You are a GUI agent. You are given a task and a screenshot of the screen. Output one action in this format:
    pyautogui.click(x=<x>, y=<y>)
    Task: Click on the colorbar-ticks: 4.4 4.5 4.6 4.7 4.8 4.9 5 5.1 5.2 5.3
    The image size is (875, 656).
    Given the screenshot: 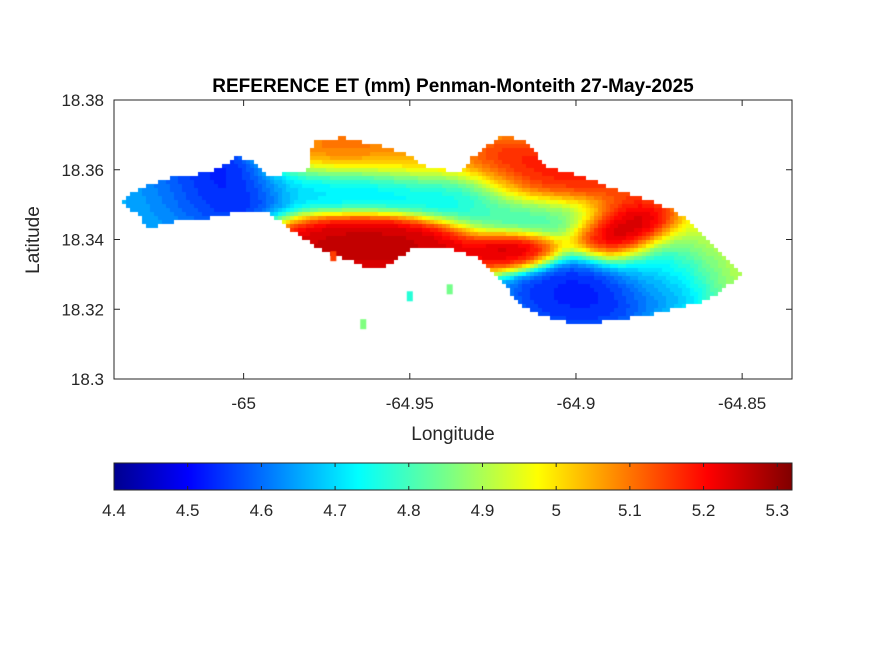 What is the action you would take?
    pyautogui.click(x=445, y=491)
    